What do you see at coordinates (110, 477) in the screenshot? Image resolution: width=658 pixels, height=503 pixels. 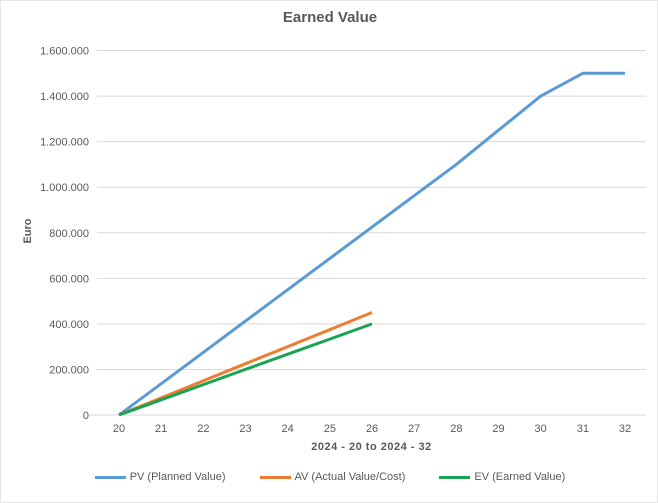 I see `legend-line-sample-pv` at bounding box center [110, 477].